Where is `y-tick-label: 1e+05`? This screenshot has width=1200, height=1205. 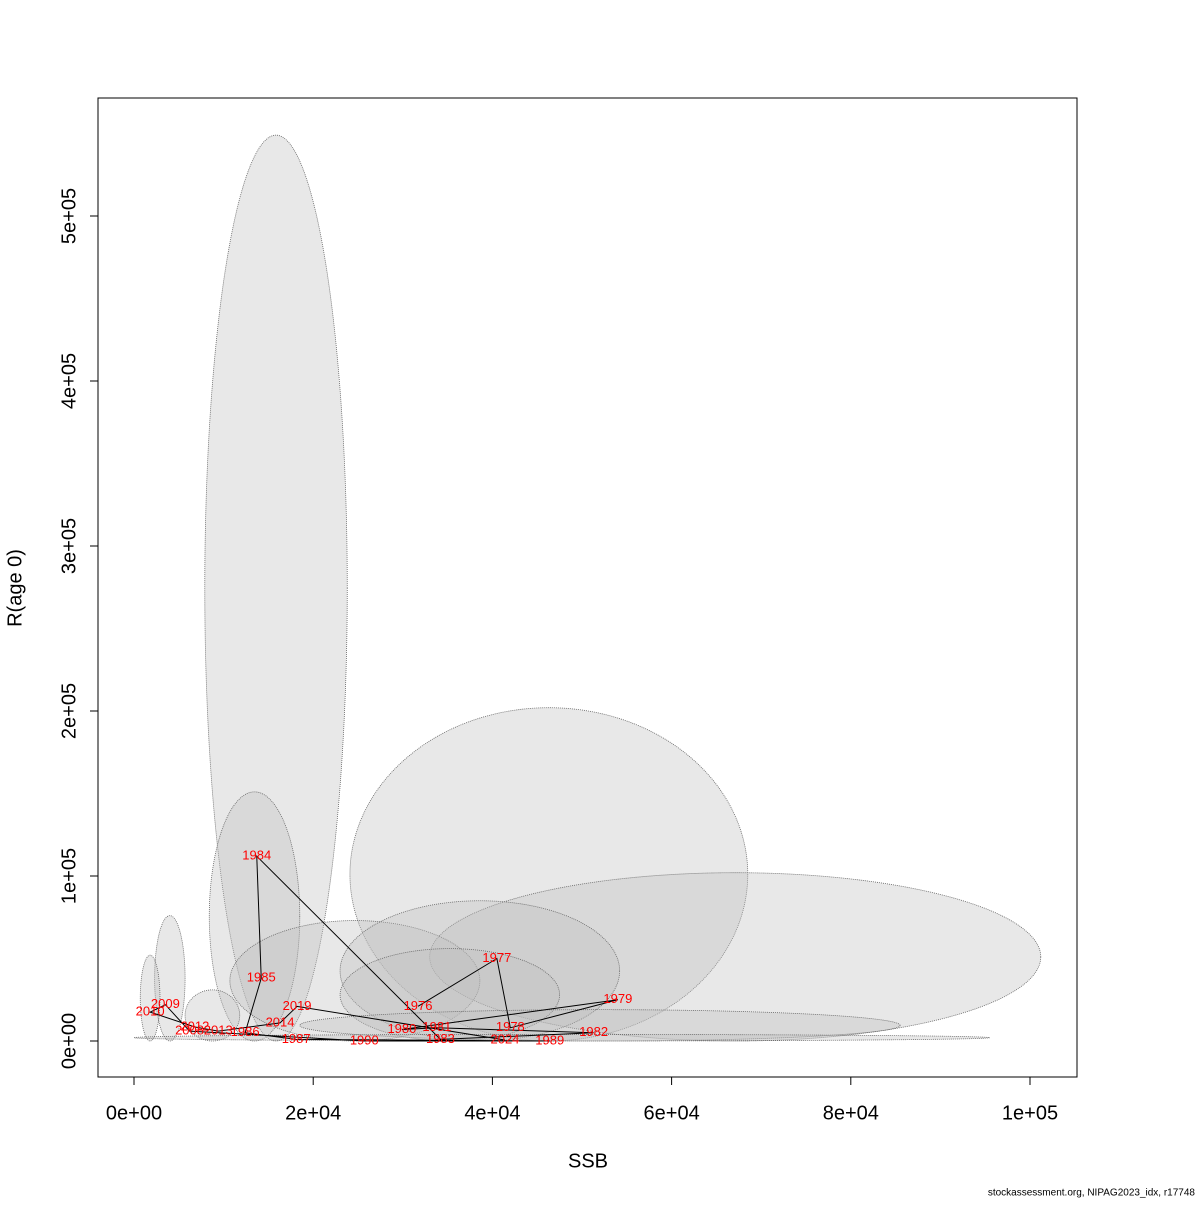 y-tick-label: 1e+05 is located at coordinates (69, 876).